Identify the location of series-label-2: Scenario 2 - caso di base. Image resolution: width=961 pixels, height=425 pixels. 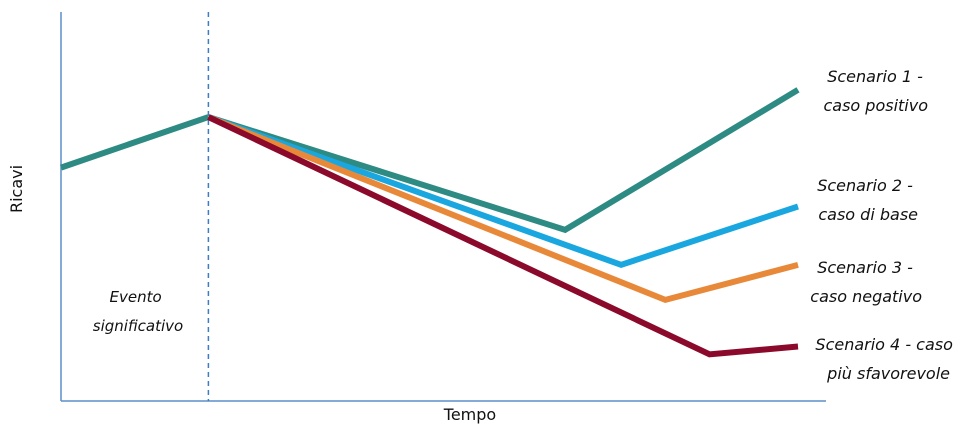
(867, 200).